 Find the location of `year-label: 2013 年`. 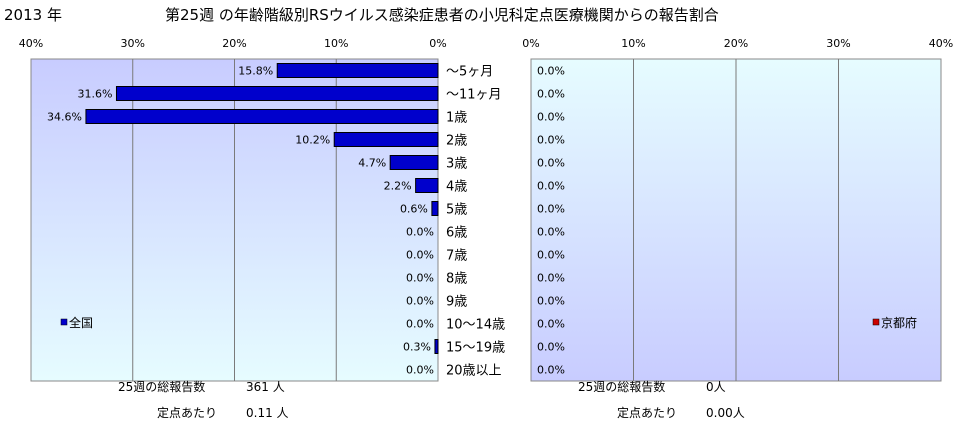

year-label: 2013 年 is located at coordinates (33, 15).